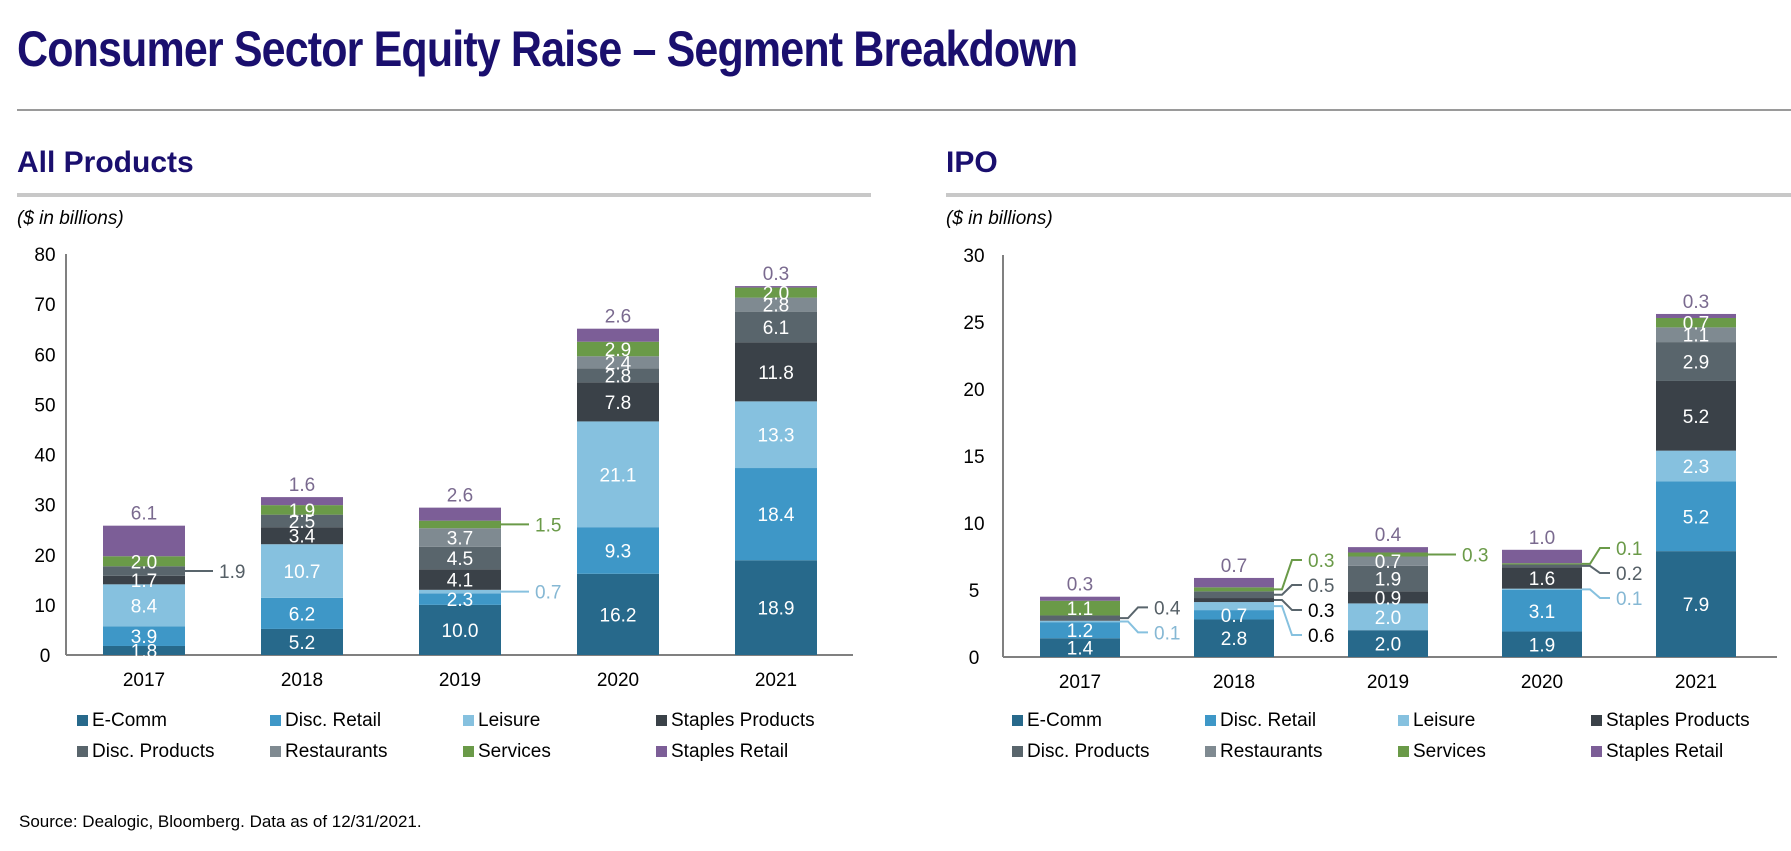 Image resolution: width=1791 pixels, height=851 pixels. Describe the element at coordinates (904, 110) in the screenshot. I see `title-divider` at that location.